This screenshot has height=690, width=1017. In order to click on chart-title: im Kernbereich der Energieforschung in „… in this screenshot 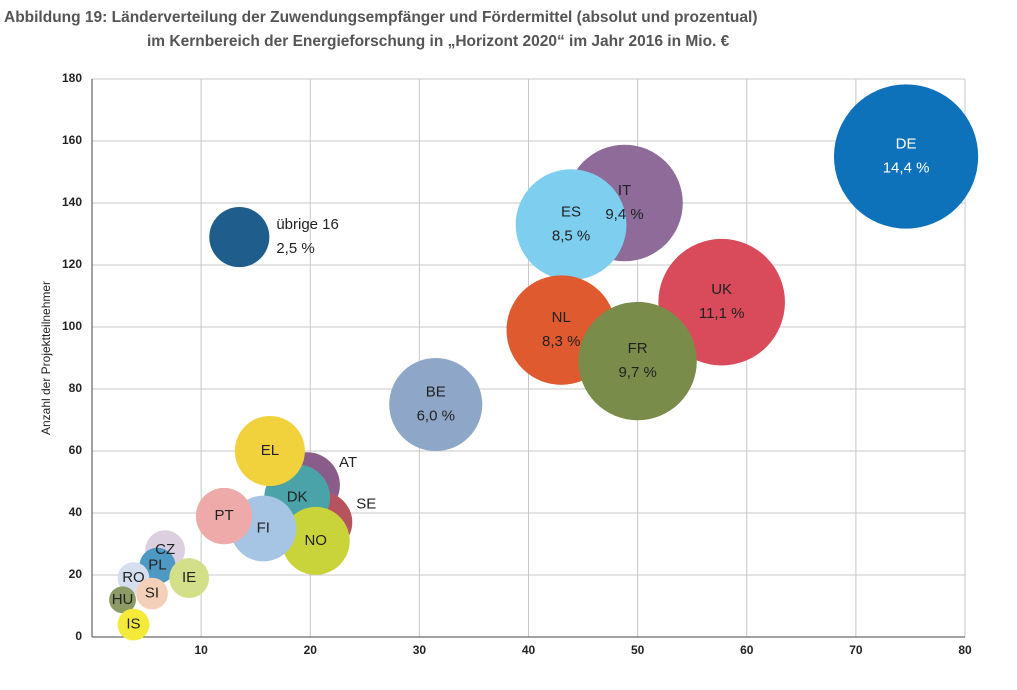, I will do `click(438, 41)`.